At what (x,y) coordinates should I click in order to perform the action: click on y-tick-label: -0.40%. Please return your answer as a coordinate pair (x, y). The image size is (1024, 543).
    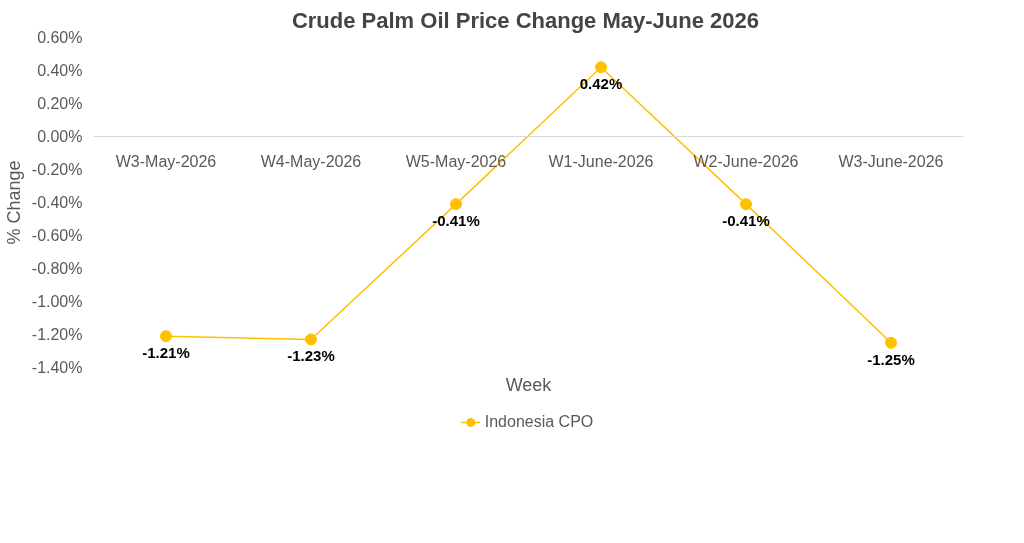
    Looking at the image, I should click on (57, 202).